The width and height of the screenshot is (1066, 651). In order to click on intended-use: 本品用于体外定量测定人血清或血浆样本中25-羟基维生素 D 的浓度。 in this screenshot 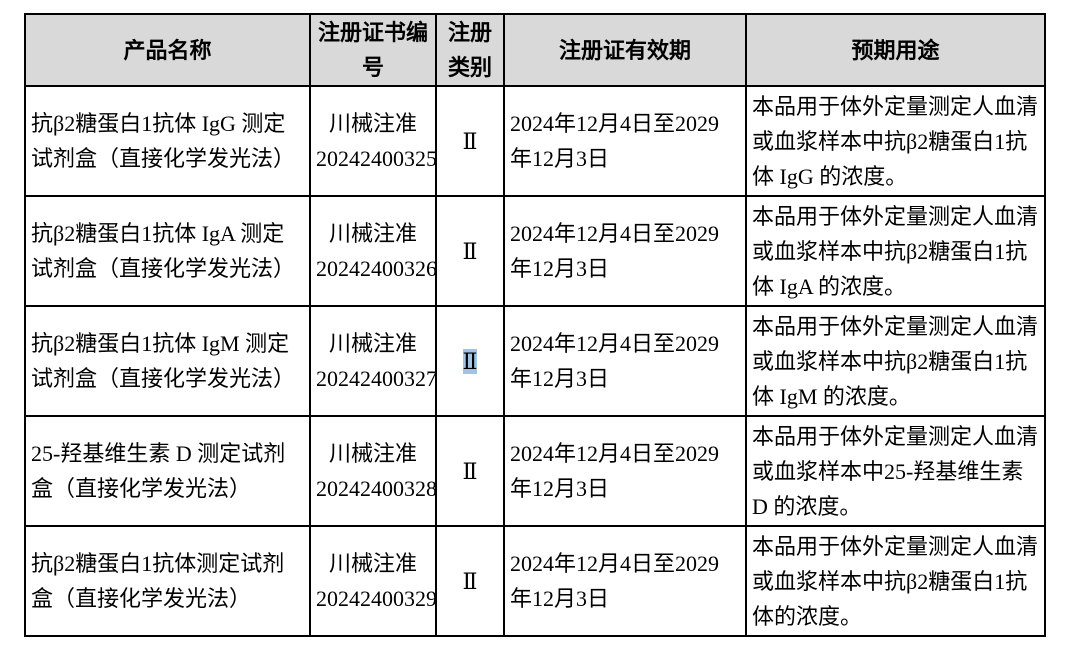, I will do `click(895, 471)`.